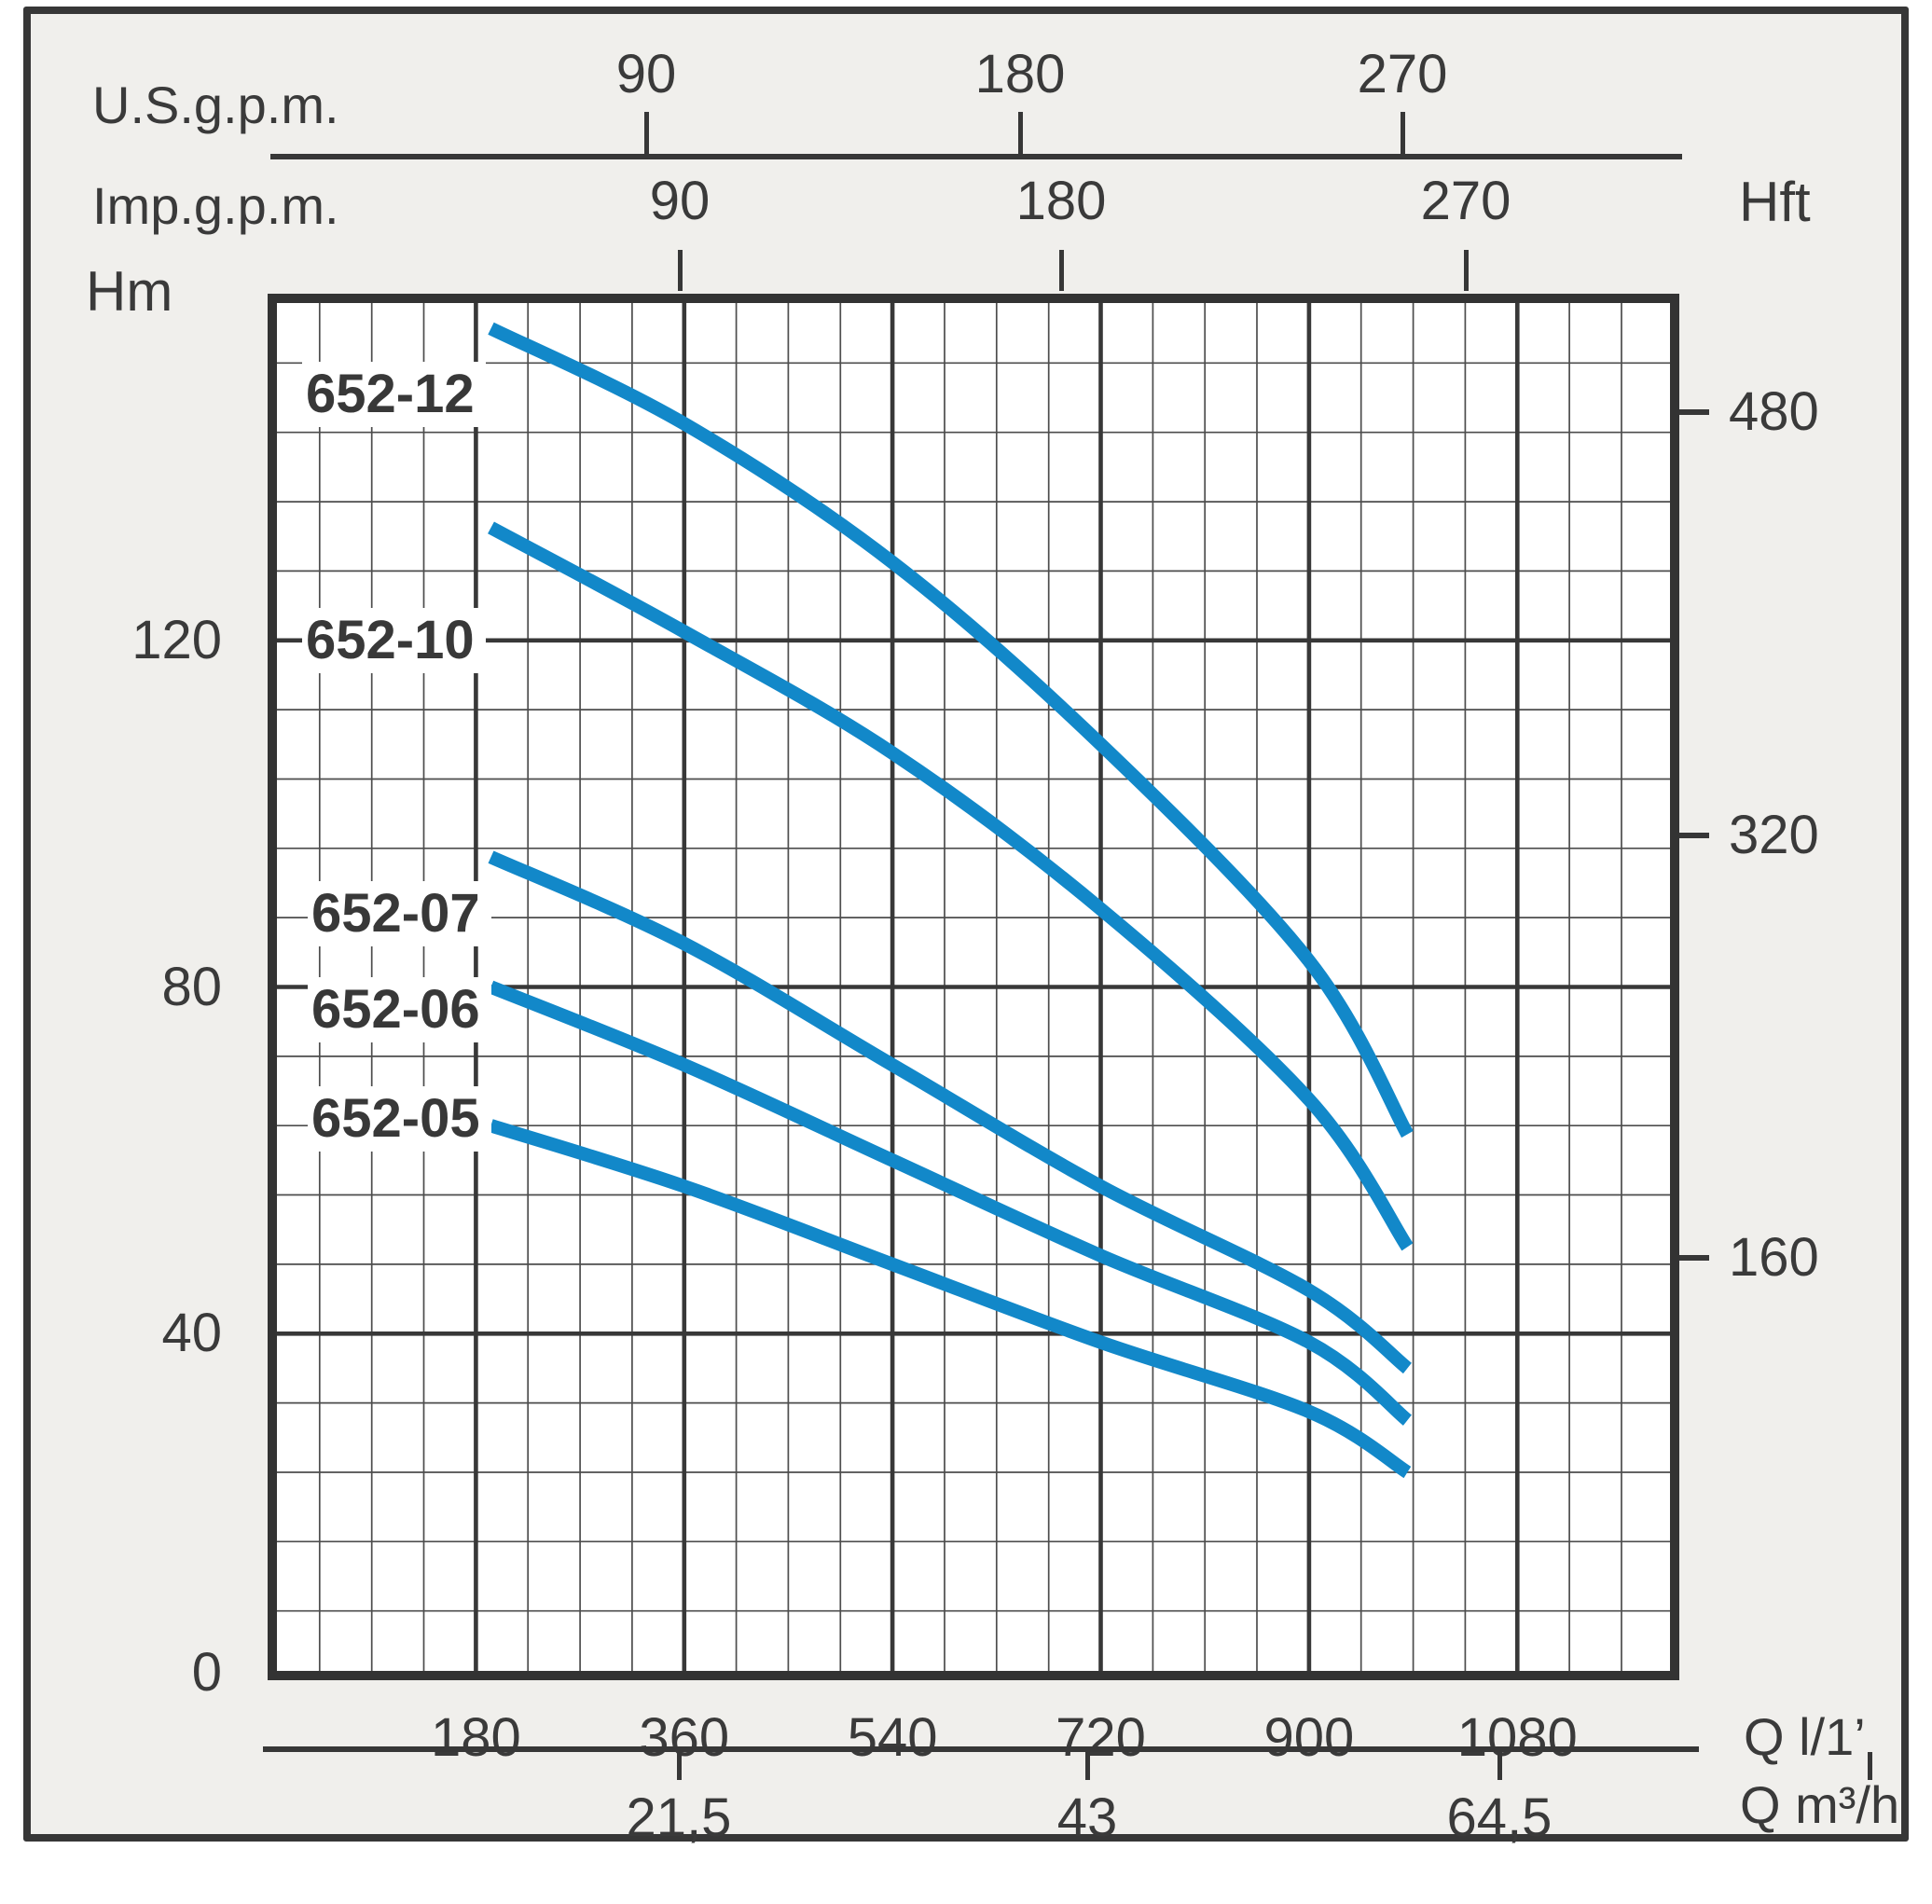 Image resolution: width=1932 pixels, height=1904 pixels. What do you see at coordinates (893, 1737) in the screenshot?
I see `flow-lmin-tick-label: 540` at bounding box center [893, 1737].